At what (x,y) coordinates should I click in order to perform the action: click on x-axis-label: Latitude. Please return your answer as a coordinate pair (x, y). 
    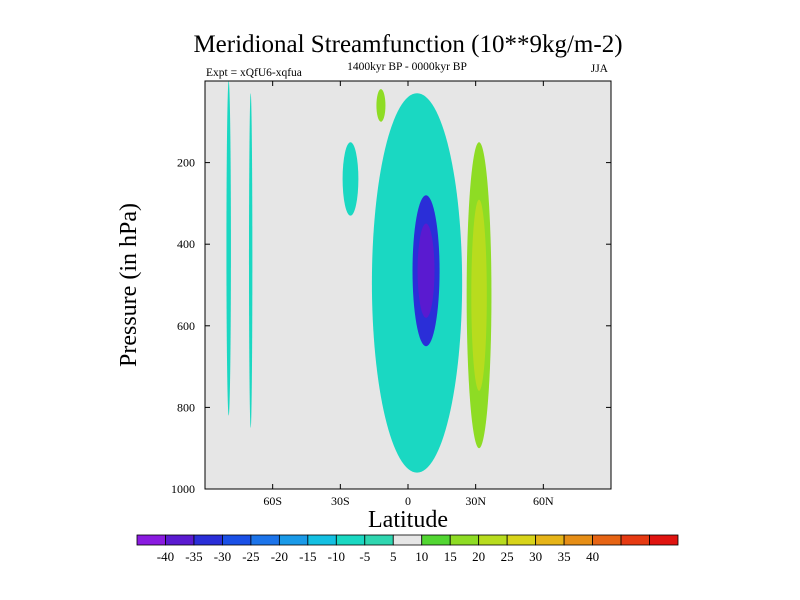
    Looking at the image, I should click on (408, 520).